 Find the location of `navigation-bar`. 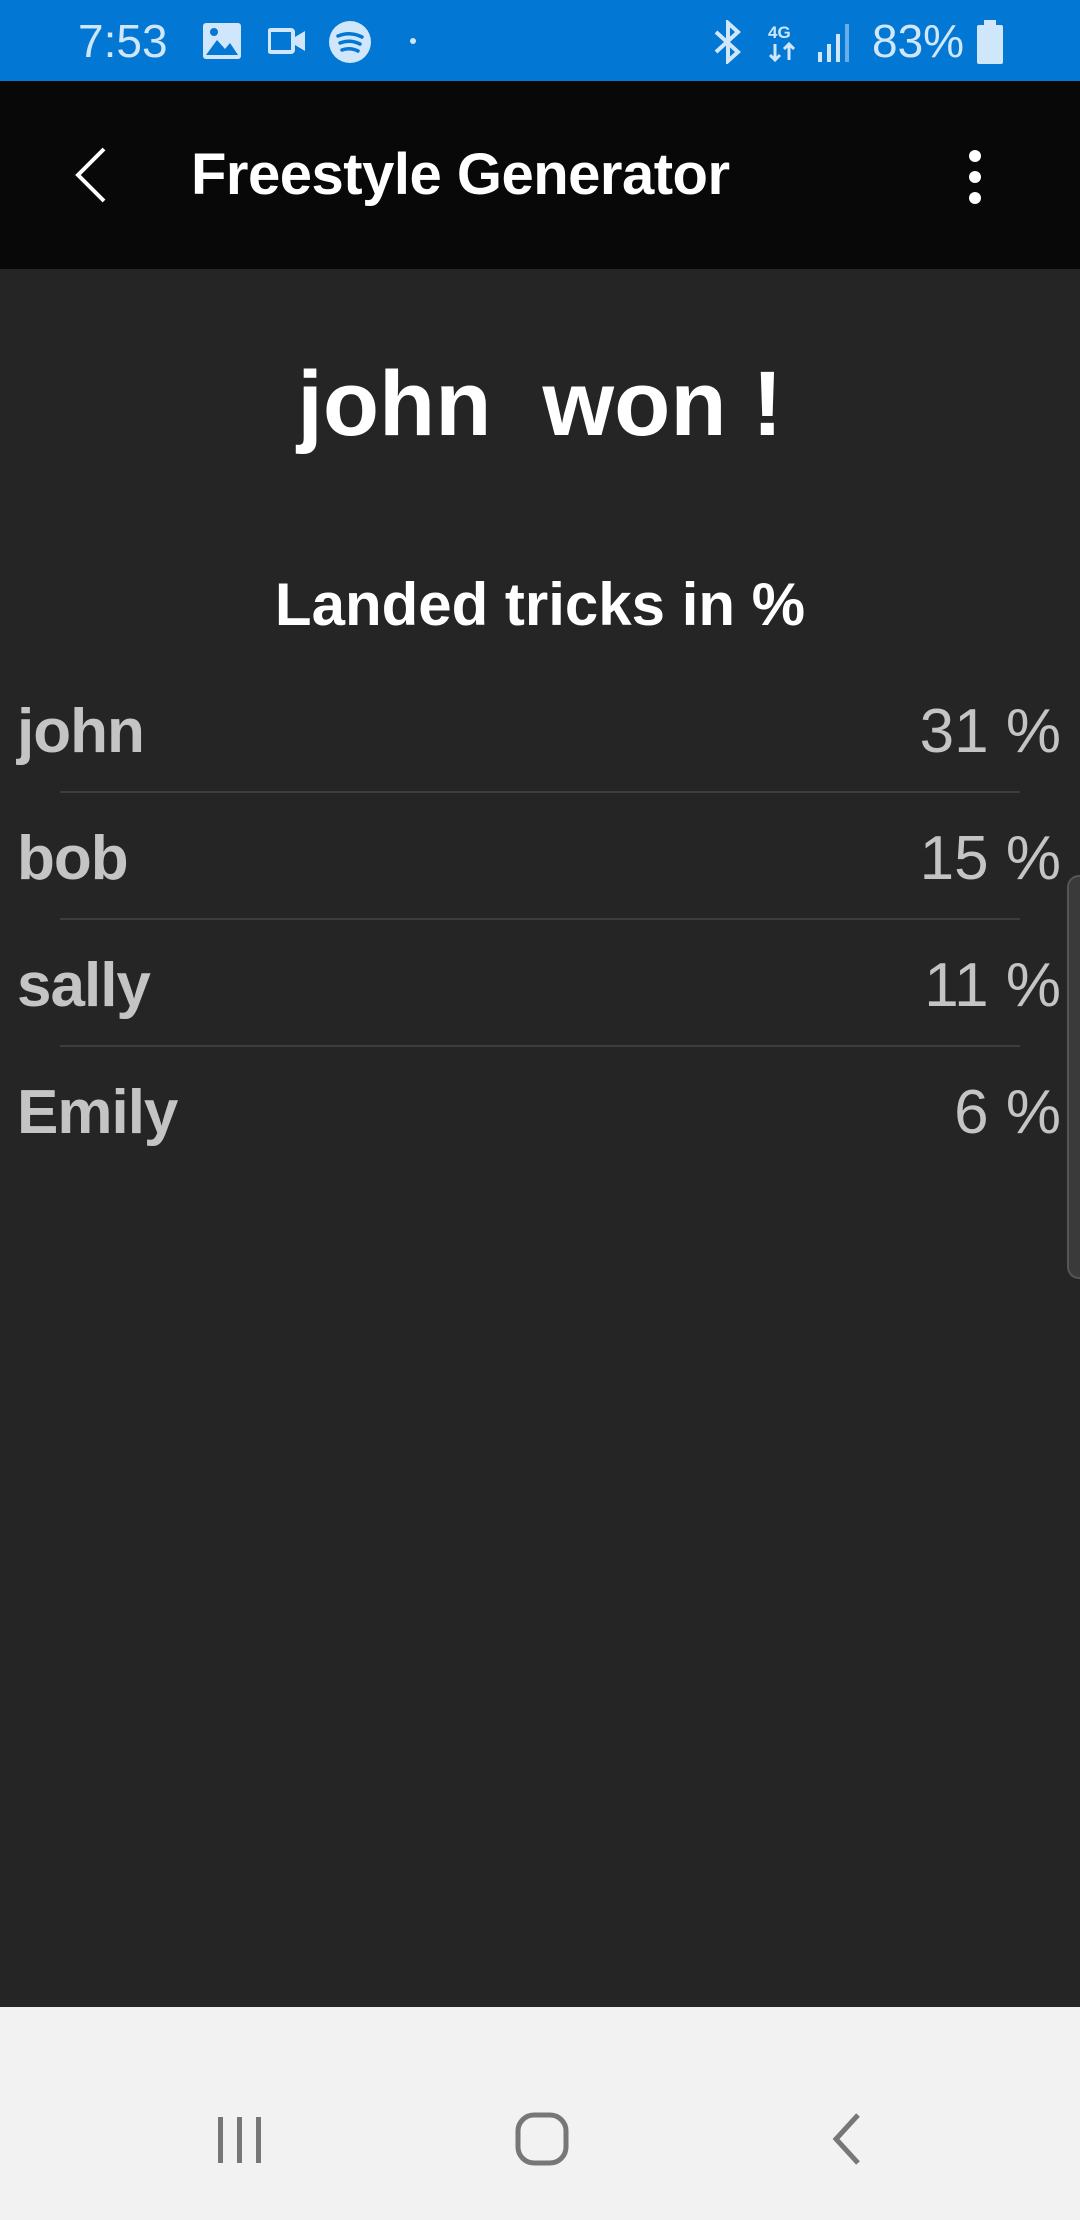

navigation-bar is located at coordinates (540, 2113).